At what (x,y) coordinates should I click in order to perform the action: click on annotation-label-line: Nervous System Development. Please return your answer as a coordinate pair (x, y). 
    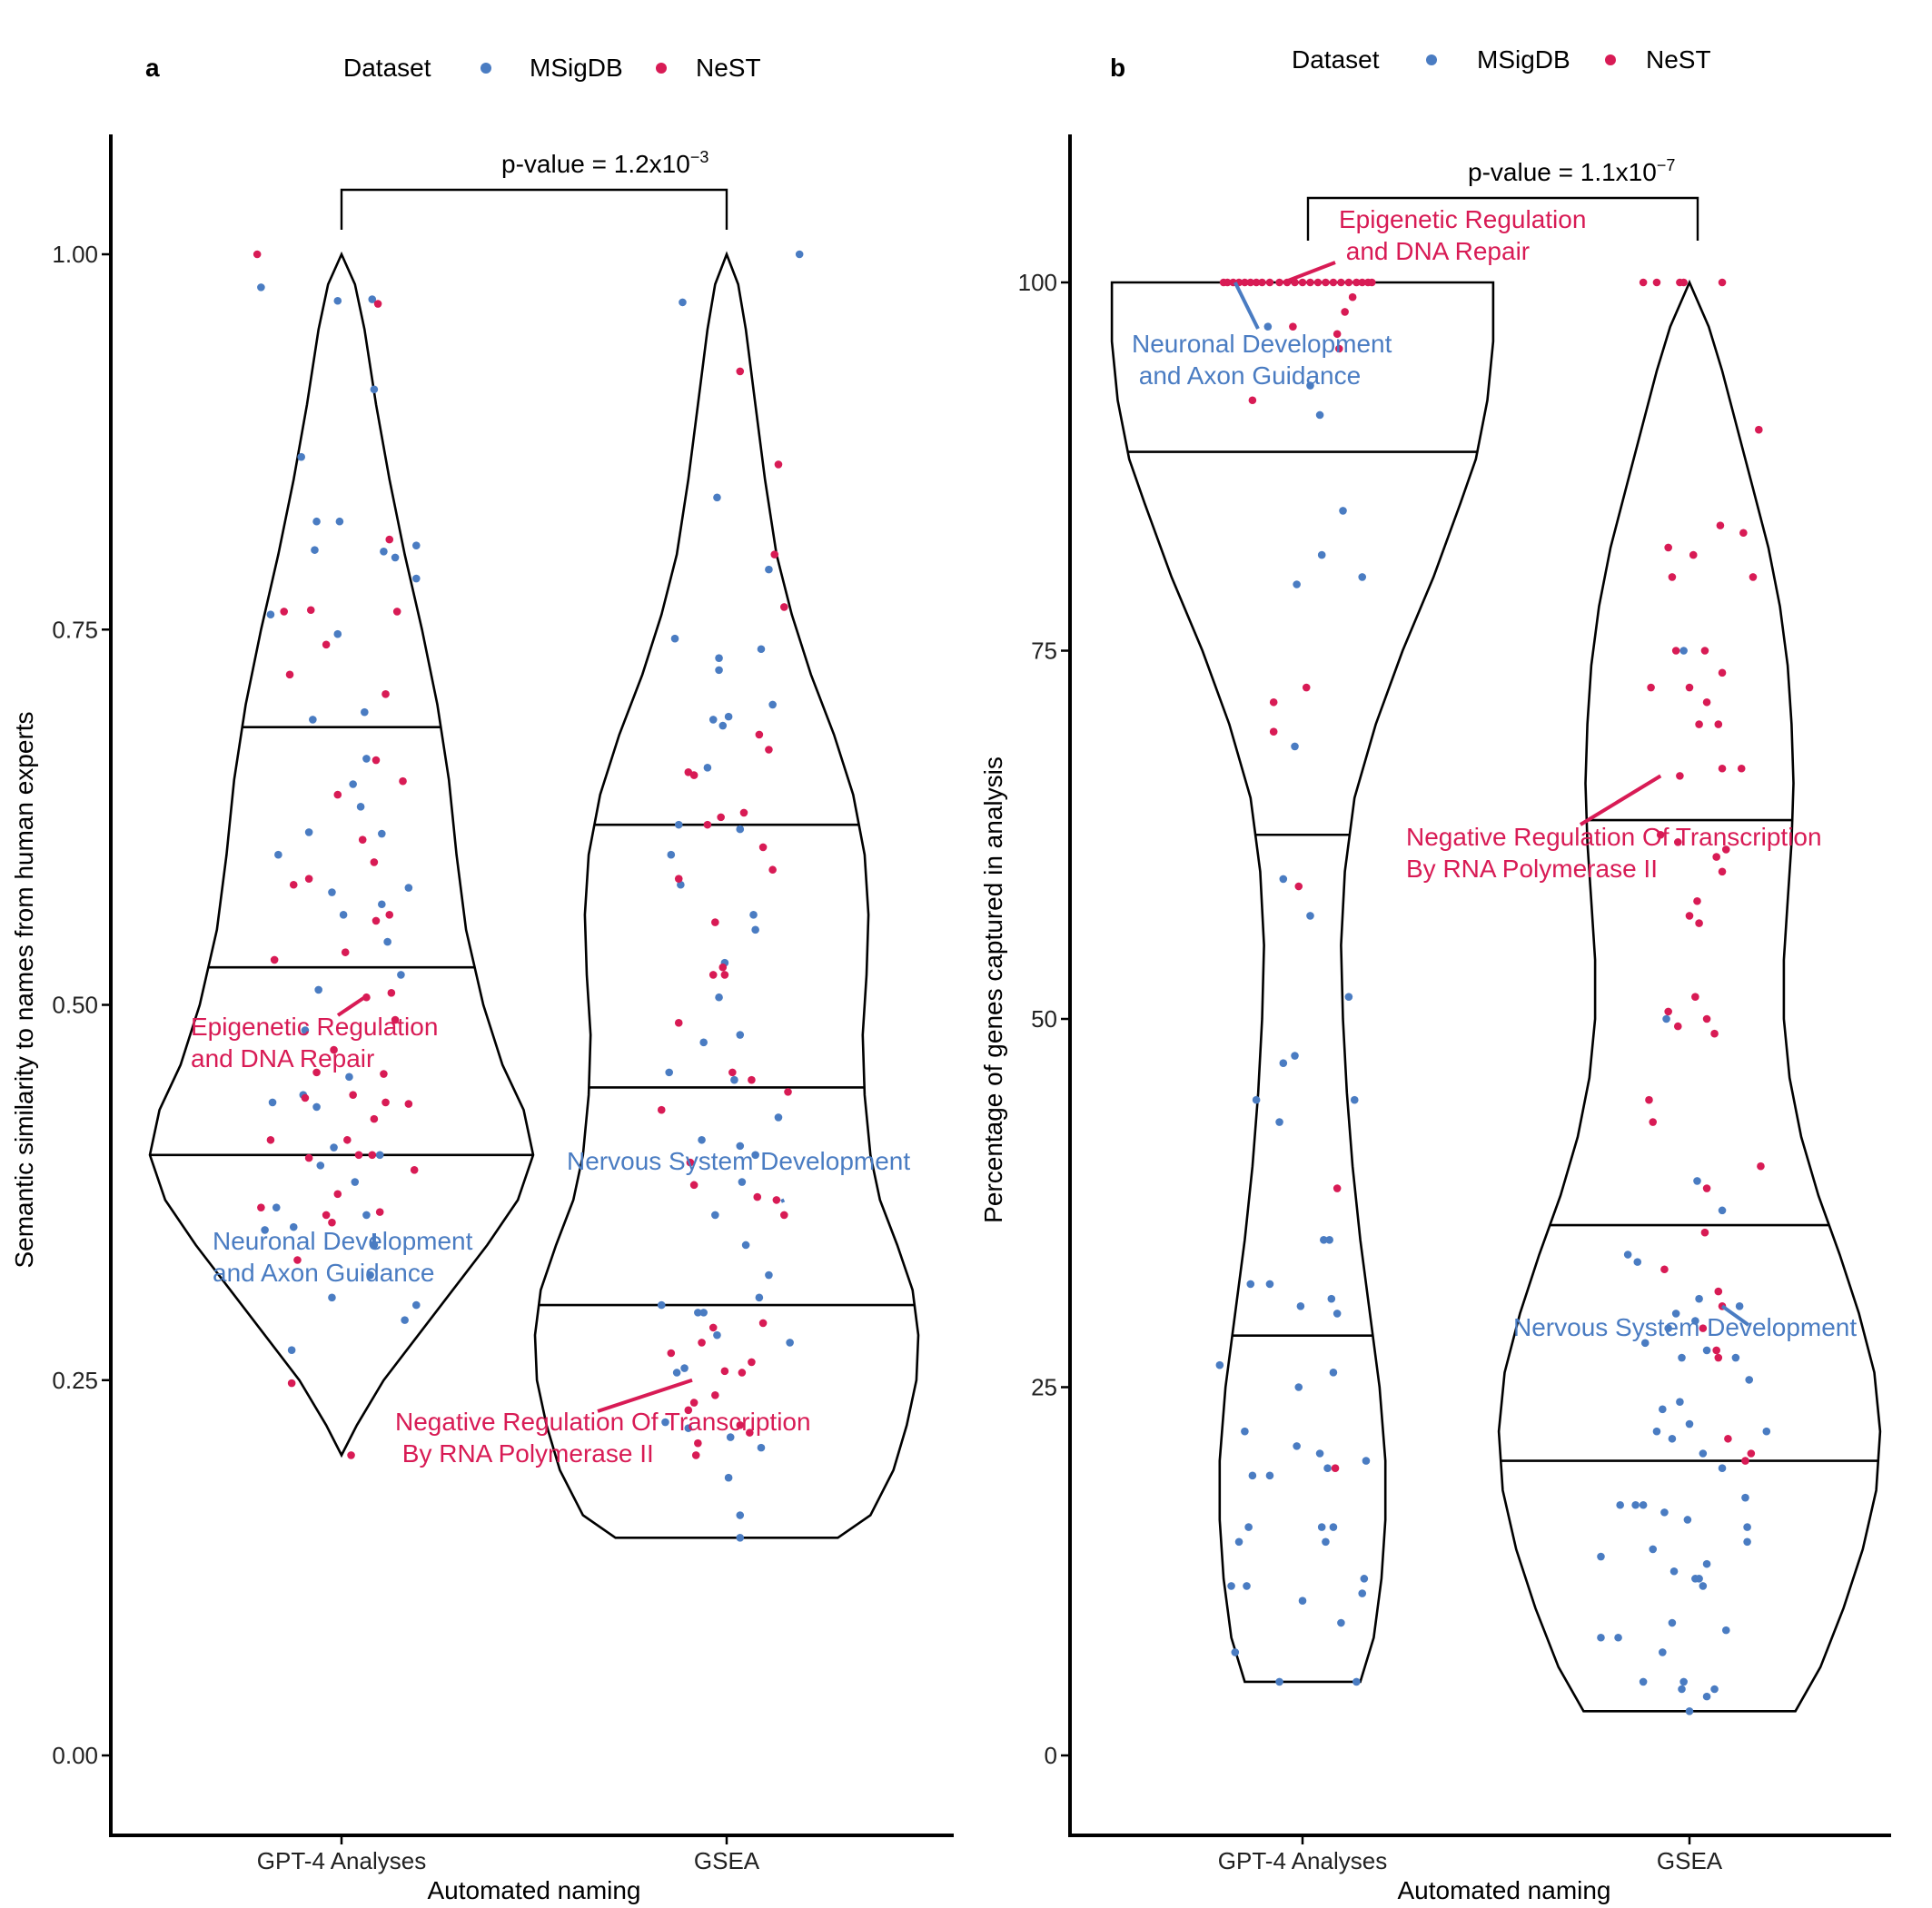
    Looking at the image, I should click on (1685, 1327).